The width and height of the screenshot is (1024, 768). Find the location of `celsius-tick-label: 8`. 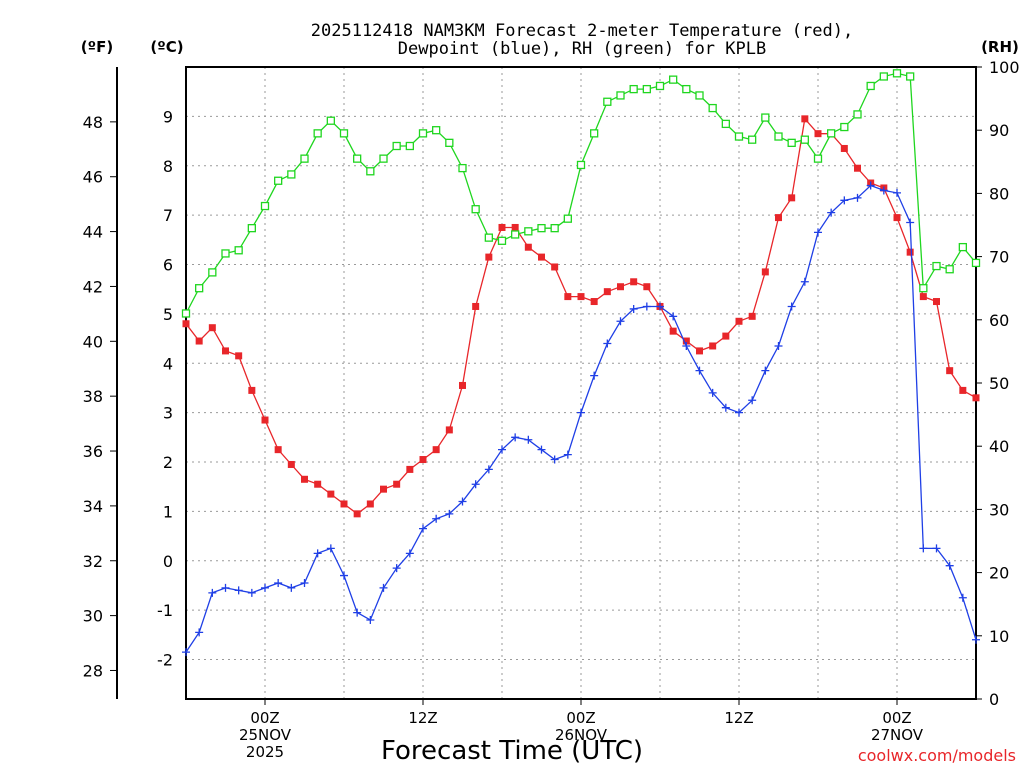

celsius-tick-label: 8 is located at coordinates (168, 166).